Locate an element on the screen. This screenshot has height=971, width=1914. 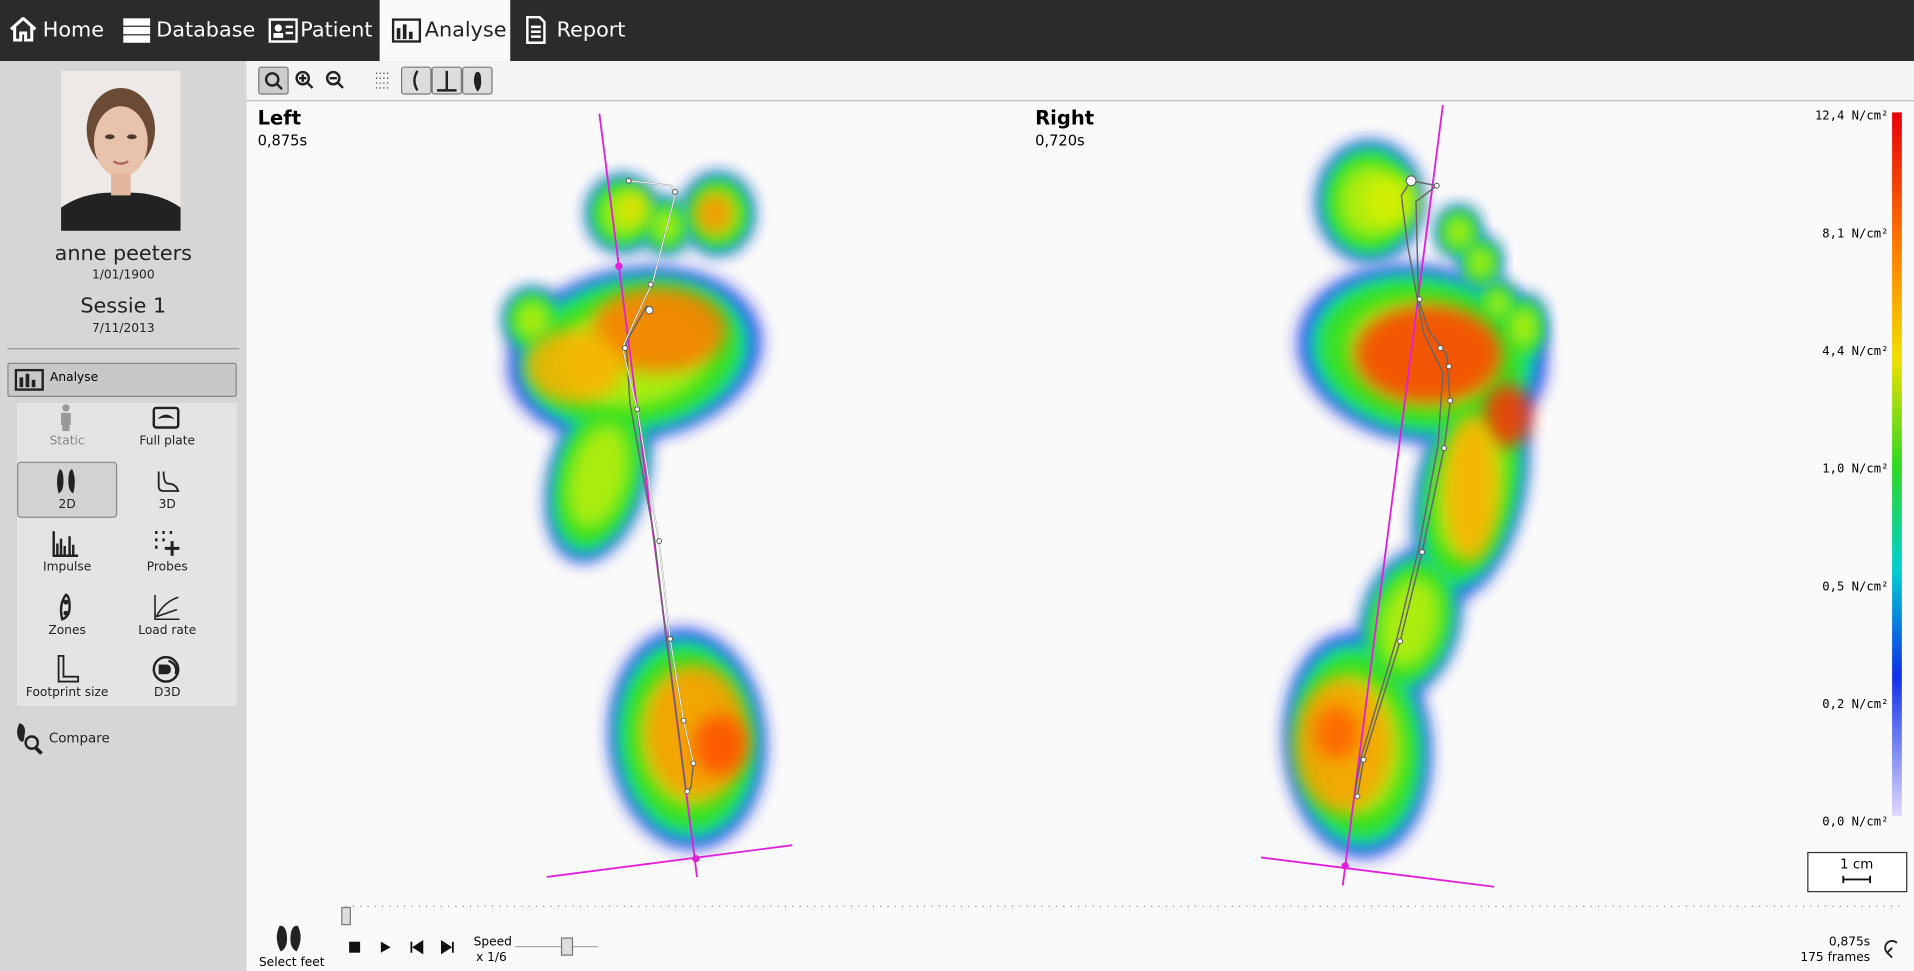
tab-label: Analyse is located at coordinates (465, 30).